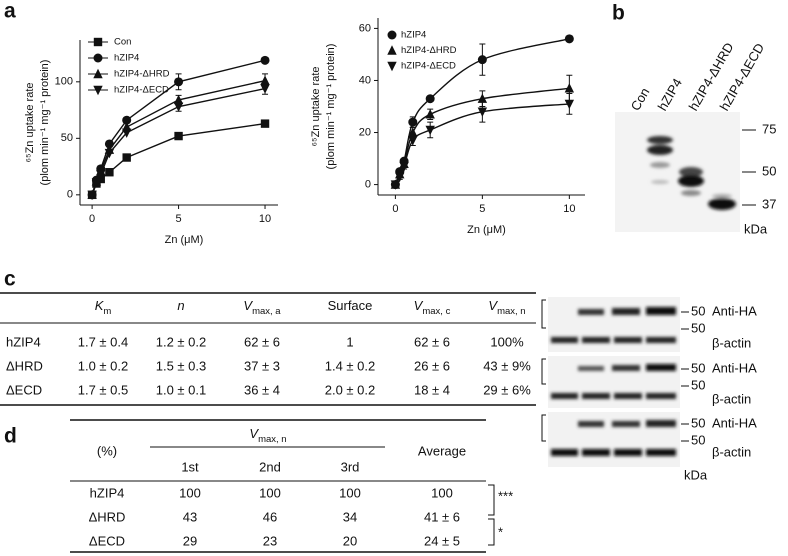 Image resolution: width=788 pixels, height=556 pixels. What do you see at coordinates (432, 307) in the screenshot?
I see `column-header: Vmax, c` at bounding box center [432, 307].